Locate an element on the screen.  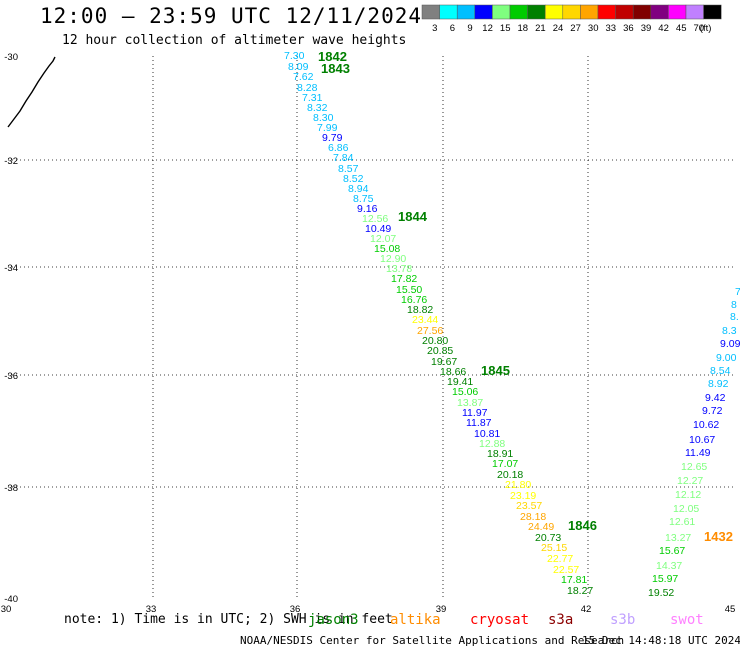
swh-value: 21.80 is located at coordinates (518, 485).